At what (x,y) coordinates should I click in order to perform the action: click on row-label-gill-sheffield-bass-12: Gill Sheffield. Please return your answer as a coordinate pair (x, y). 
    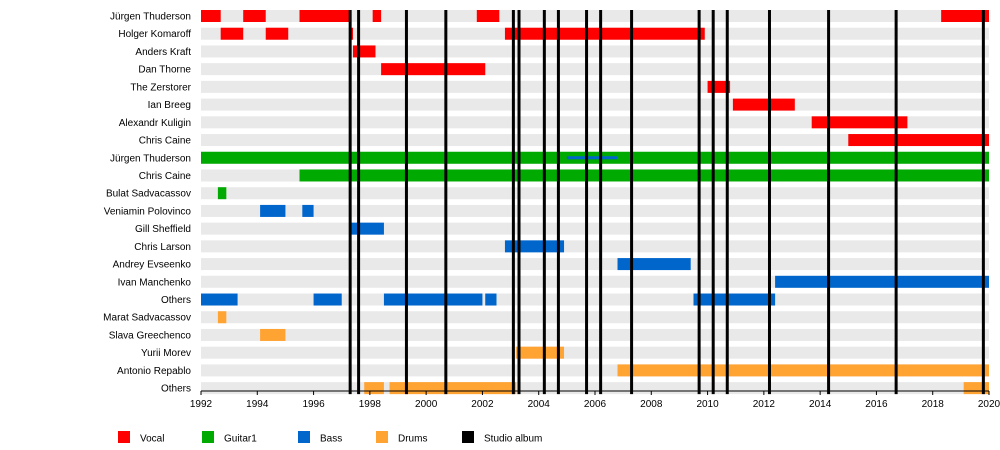
    Looking at the image, I should click on (163, 229).